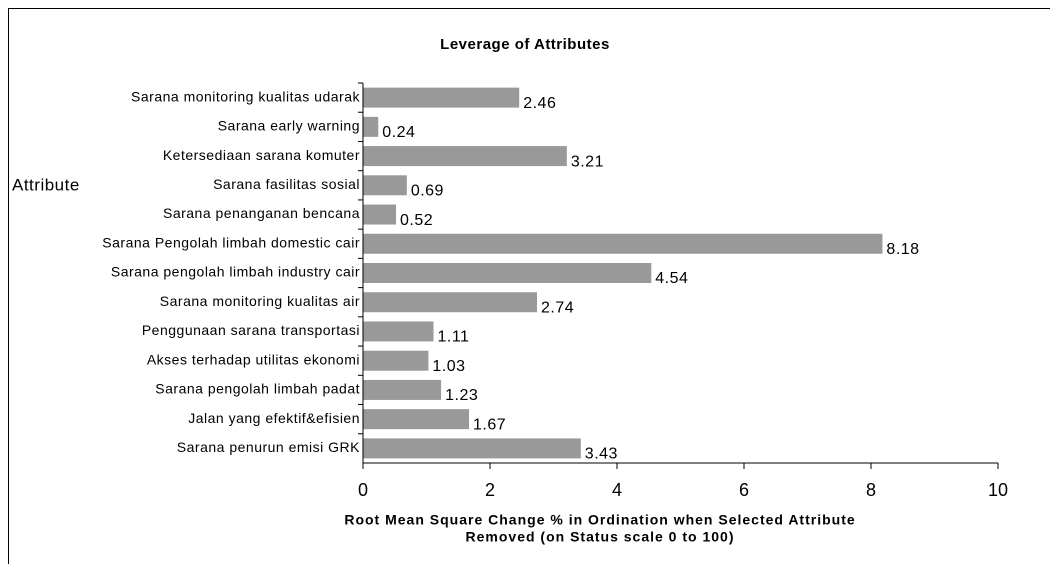 Image resolution: width=1050 pixels, height=564 pixels. I want to click on x-tick-label: 4, so click(617, 490).